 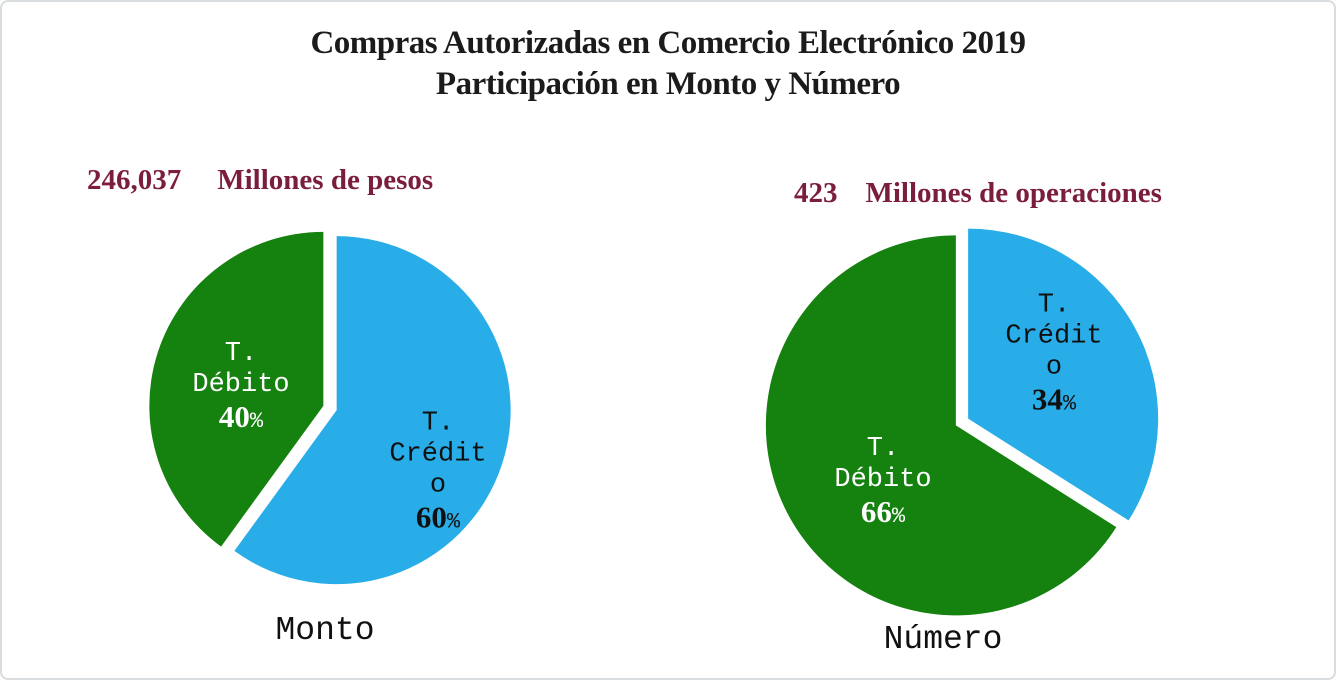 What do you see at coordinates (1054, 399) in the screenshot?
I see `slice-percent: 34%` at bounding box center [1054, 399].